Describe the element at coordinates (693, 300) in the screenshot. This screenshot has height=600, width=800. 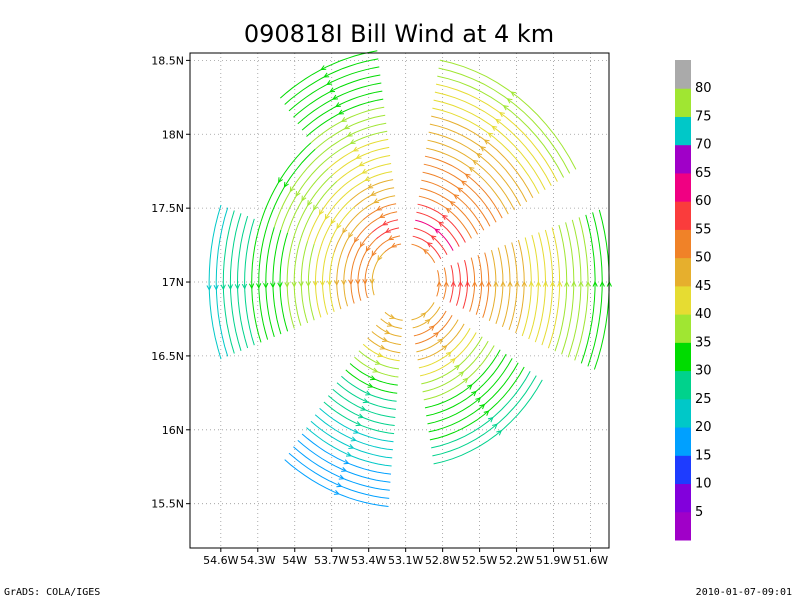
I see `colorbar: 5 10 15 20 25 30 35 40 45 50 55 60 65 70 75 80` at that location.